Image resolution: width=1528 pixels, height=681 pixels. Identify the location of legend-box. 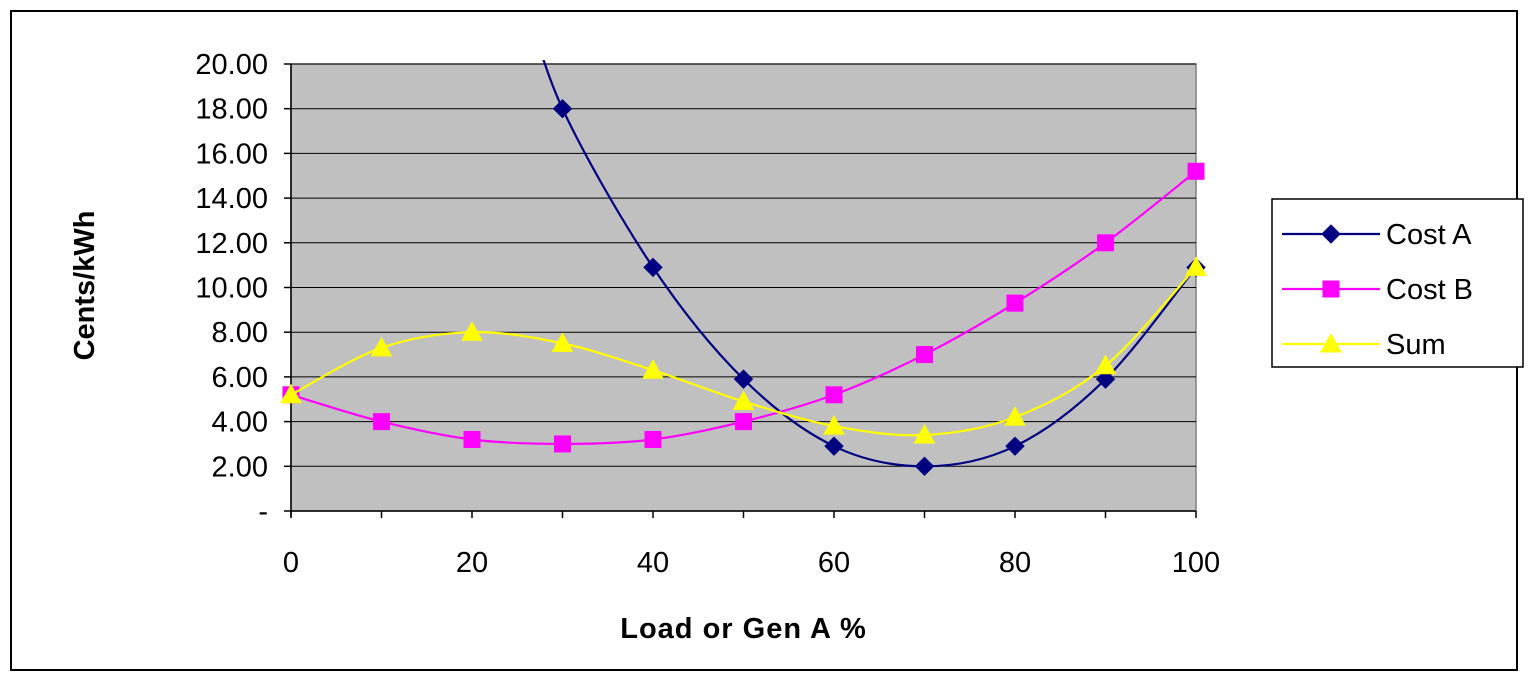
(1397, 283).